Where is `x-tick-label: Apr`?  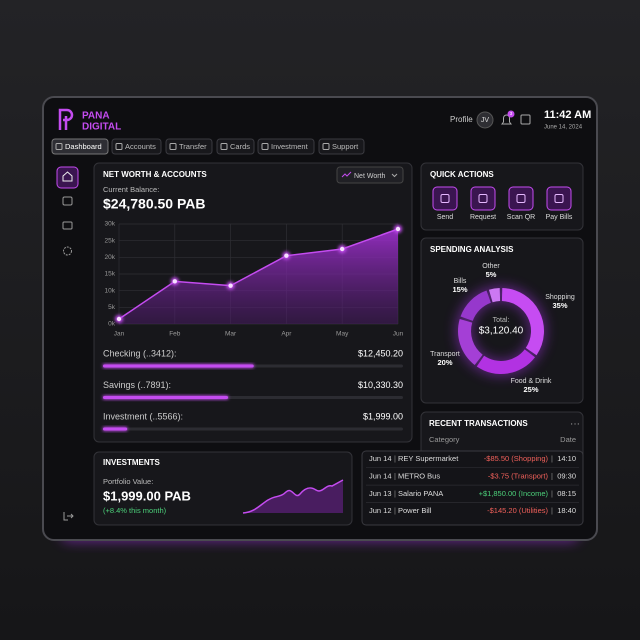
x-tick-label: Apr is located at coordinates (286, 334).